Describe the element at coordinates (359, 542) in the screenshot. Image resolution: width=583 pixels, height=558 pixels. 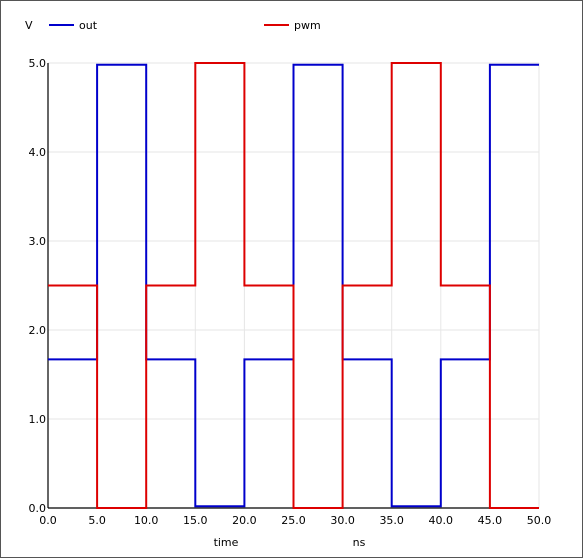
I see `x-axis-unit: ns` at that location.